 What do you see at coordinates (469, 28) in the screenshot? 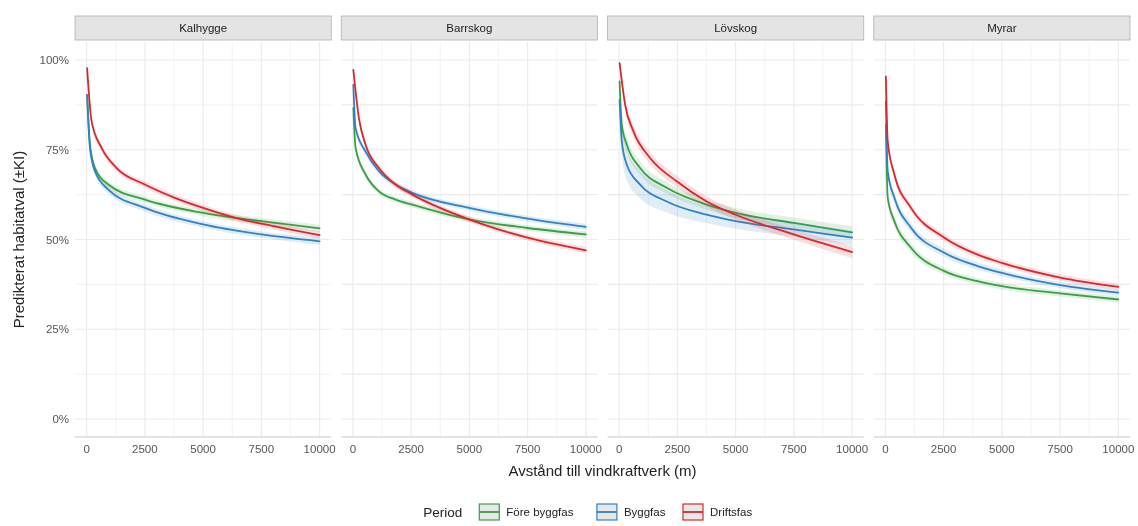
I see `chart-title: Barrskog` at bounding box center [469, 28].